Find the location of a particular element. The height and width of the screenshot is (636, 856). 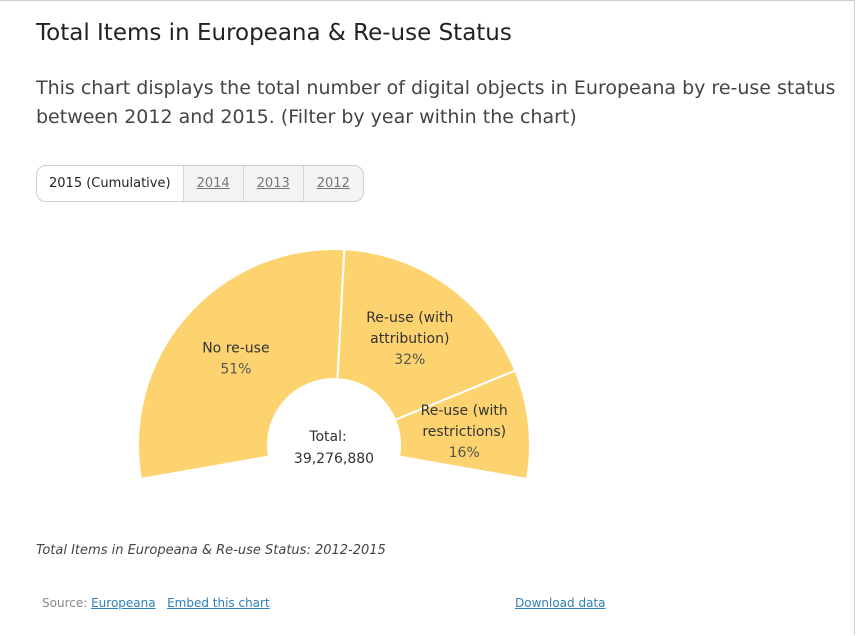

page-title: Total Items in Europeana & Re-use Status is located at coordinates (274, 33).